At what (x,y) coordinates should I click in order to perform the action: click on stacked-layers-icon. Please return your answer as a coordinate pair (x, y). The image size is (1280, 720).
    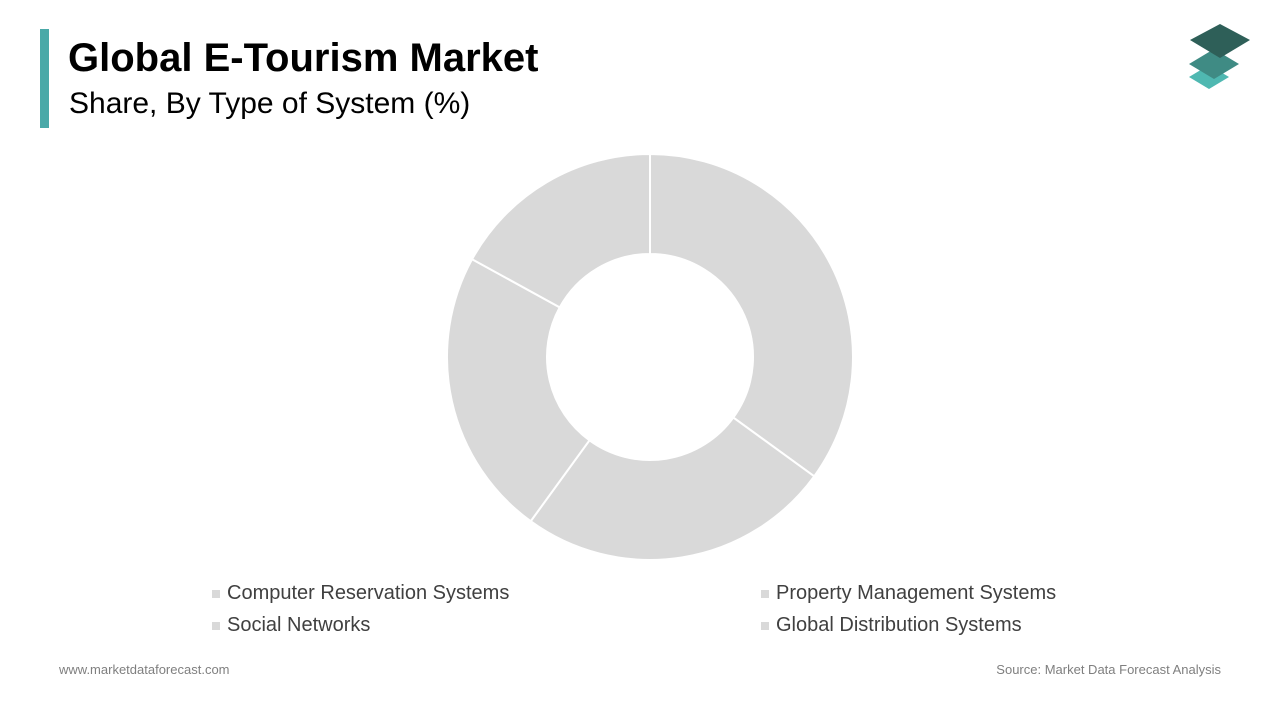
    Looking at the image, I should click on (1219, 56).